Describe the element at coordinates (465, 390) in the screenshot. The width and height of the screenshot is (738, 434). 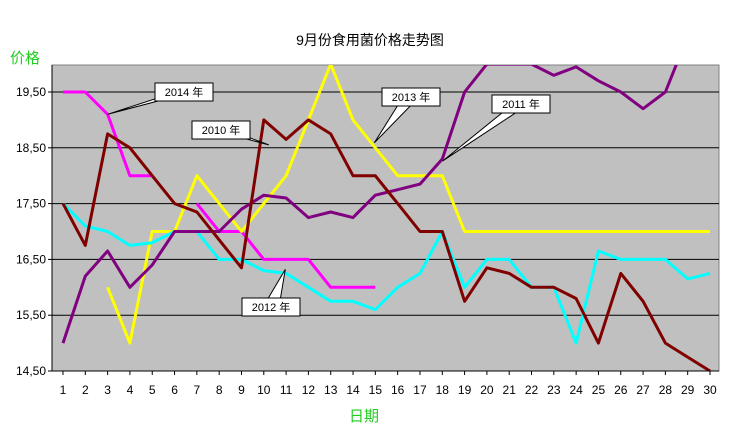
I see `x-tick-label: 19` at that location.